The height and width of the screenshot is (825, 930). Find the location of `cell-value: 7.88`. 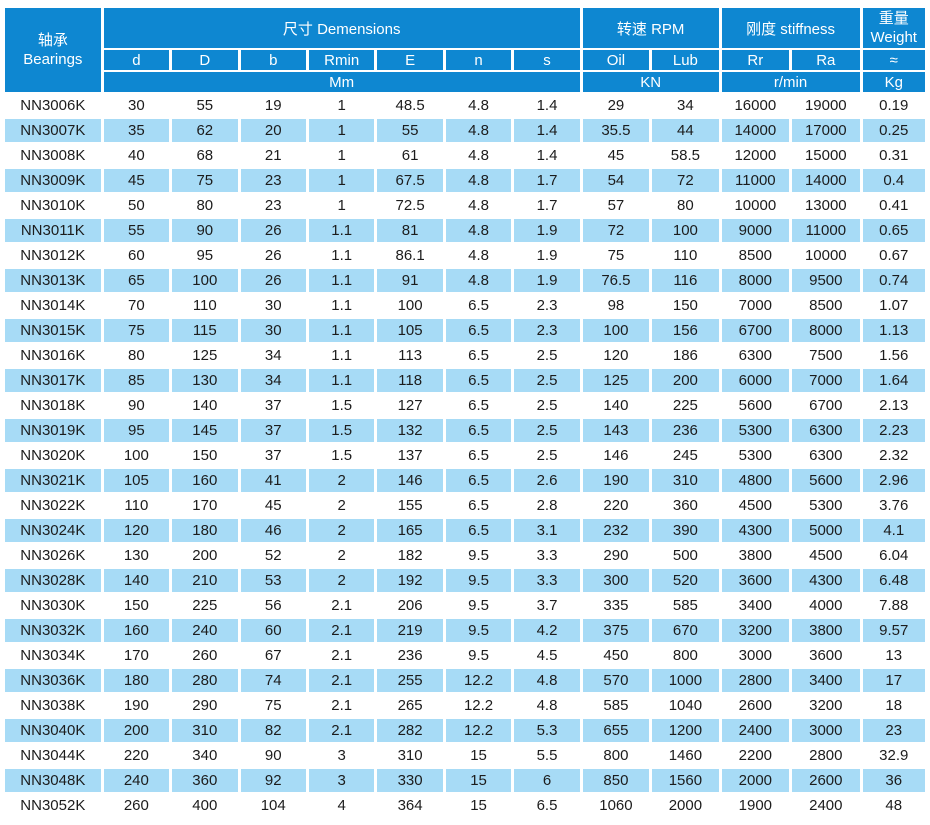

cell-value: 7.88 is located at coordinates (893, 605).